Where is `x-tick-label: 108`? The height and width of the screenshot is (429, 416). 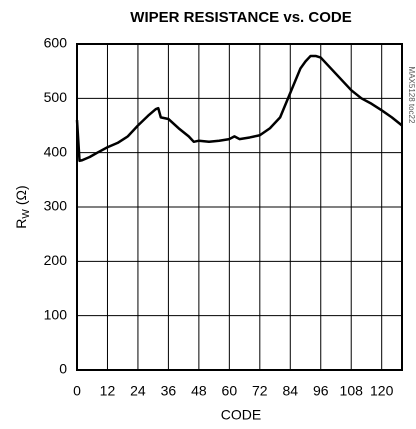
x-tick-label: 108 is located at coordinates (352, 391).